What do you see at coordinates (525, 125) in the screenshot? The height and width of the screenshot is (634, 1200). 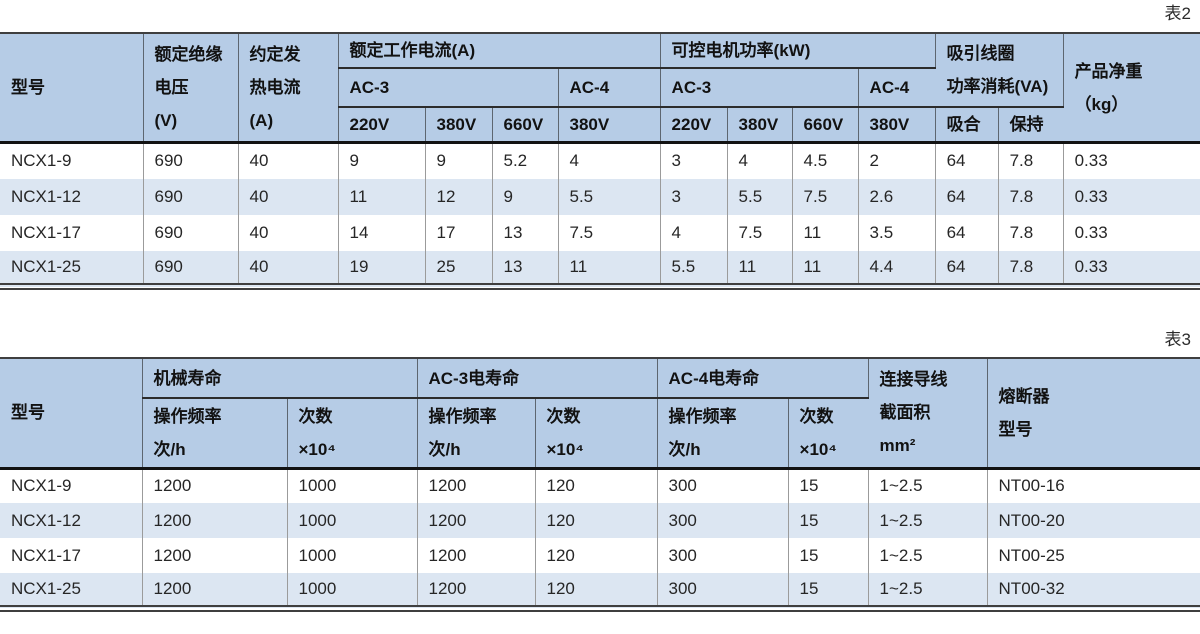 I see `t2-header-current-ac3-660v: 660V` at bounding box center [525, 125].